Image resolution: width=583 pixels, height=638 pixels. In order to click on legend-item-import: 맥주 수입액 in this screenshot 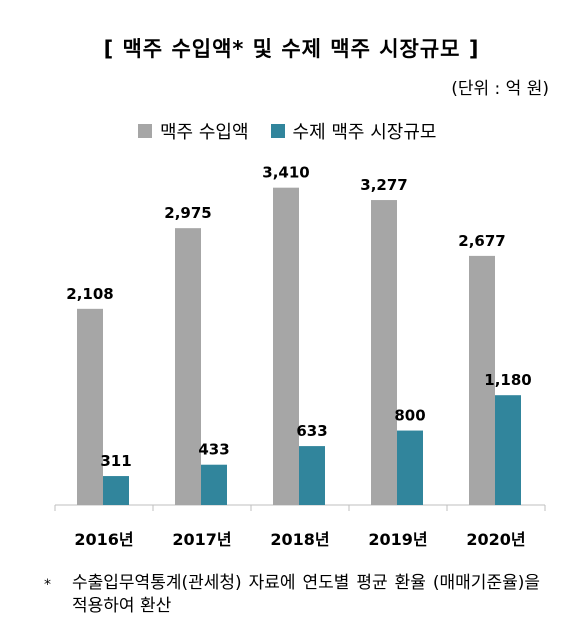, I will do `click(193, 131)`.